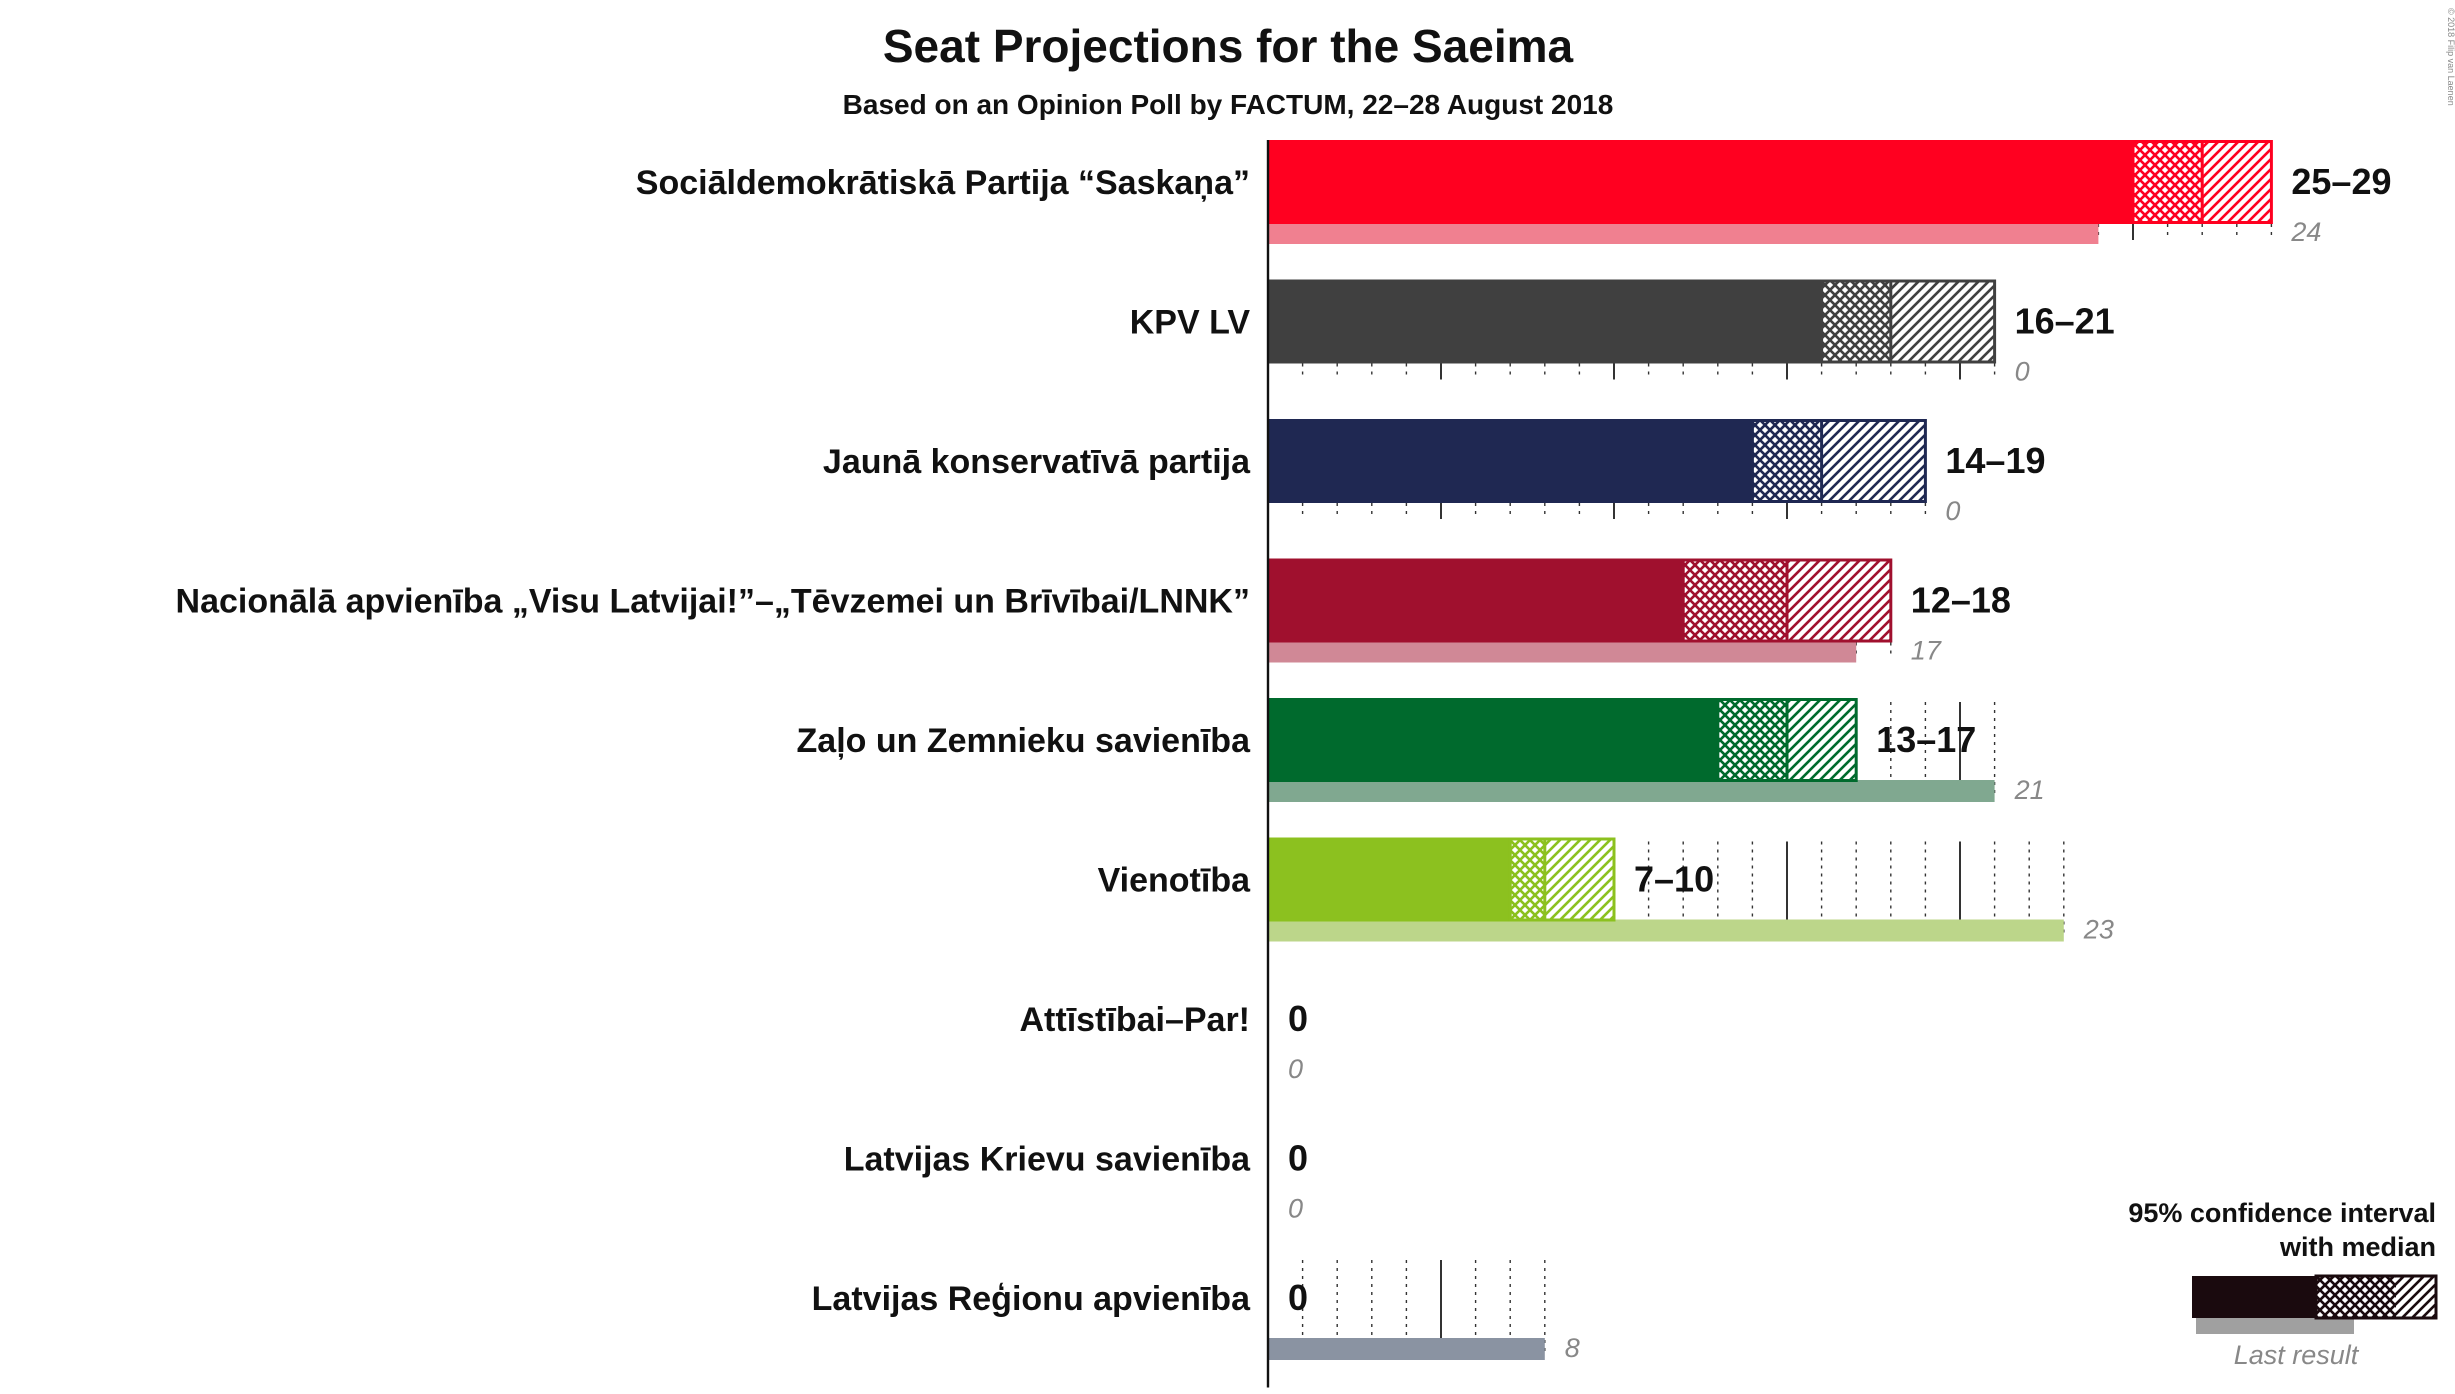  I want to click on party-label: Latvijas Reģionu apvienība, so click(1031, 1299).